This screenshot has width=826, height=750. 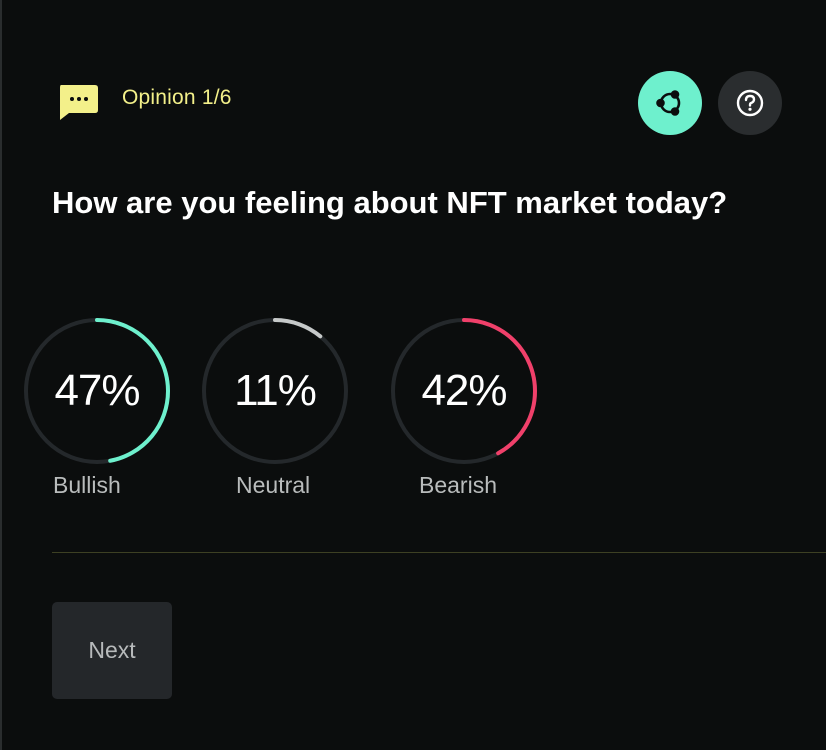 What do you see at coordinates (78, 102) in the screenshot?
I see `chat-bubble-icon` at bounding box center [78, 102].